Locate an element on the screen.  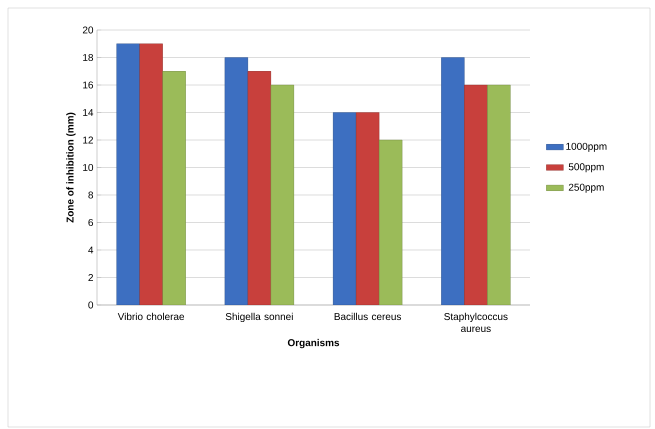
x-tick-label: Vibrio cholerae is located at coordinates (151, 316).